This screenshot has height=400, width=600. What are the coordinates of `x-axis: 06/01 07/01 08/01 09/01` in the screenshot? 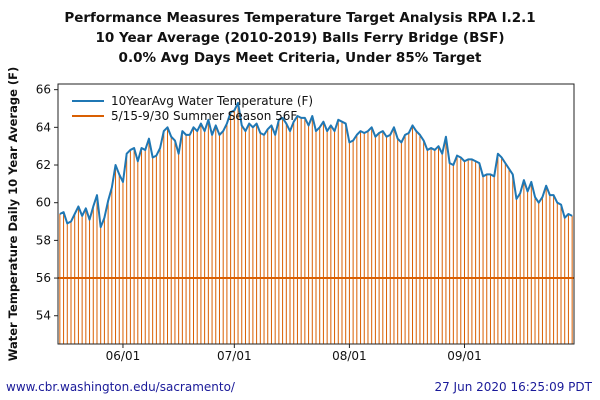 It's located at (294, 353).